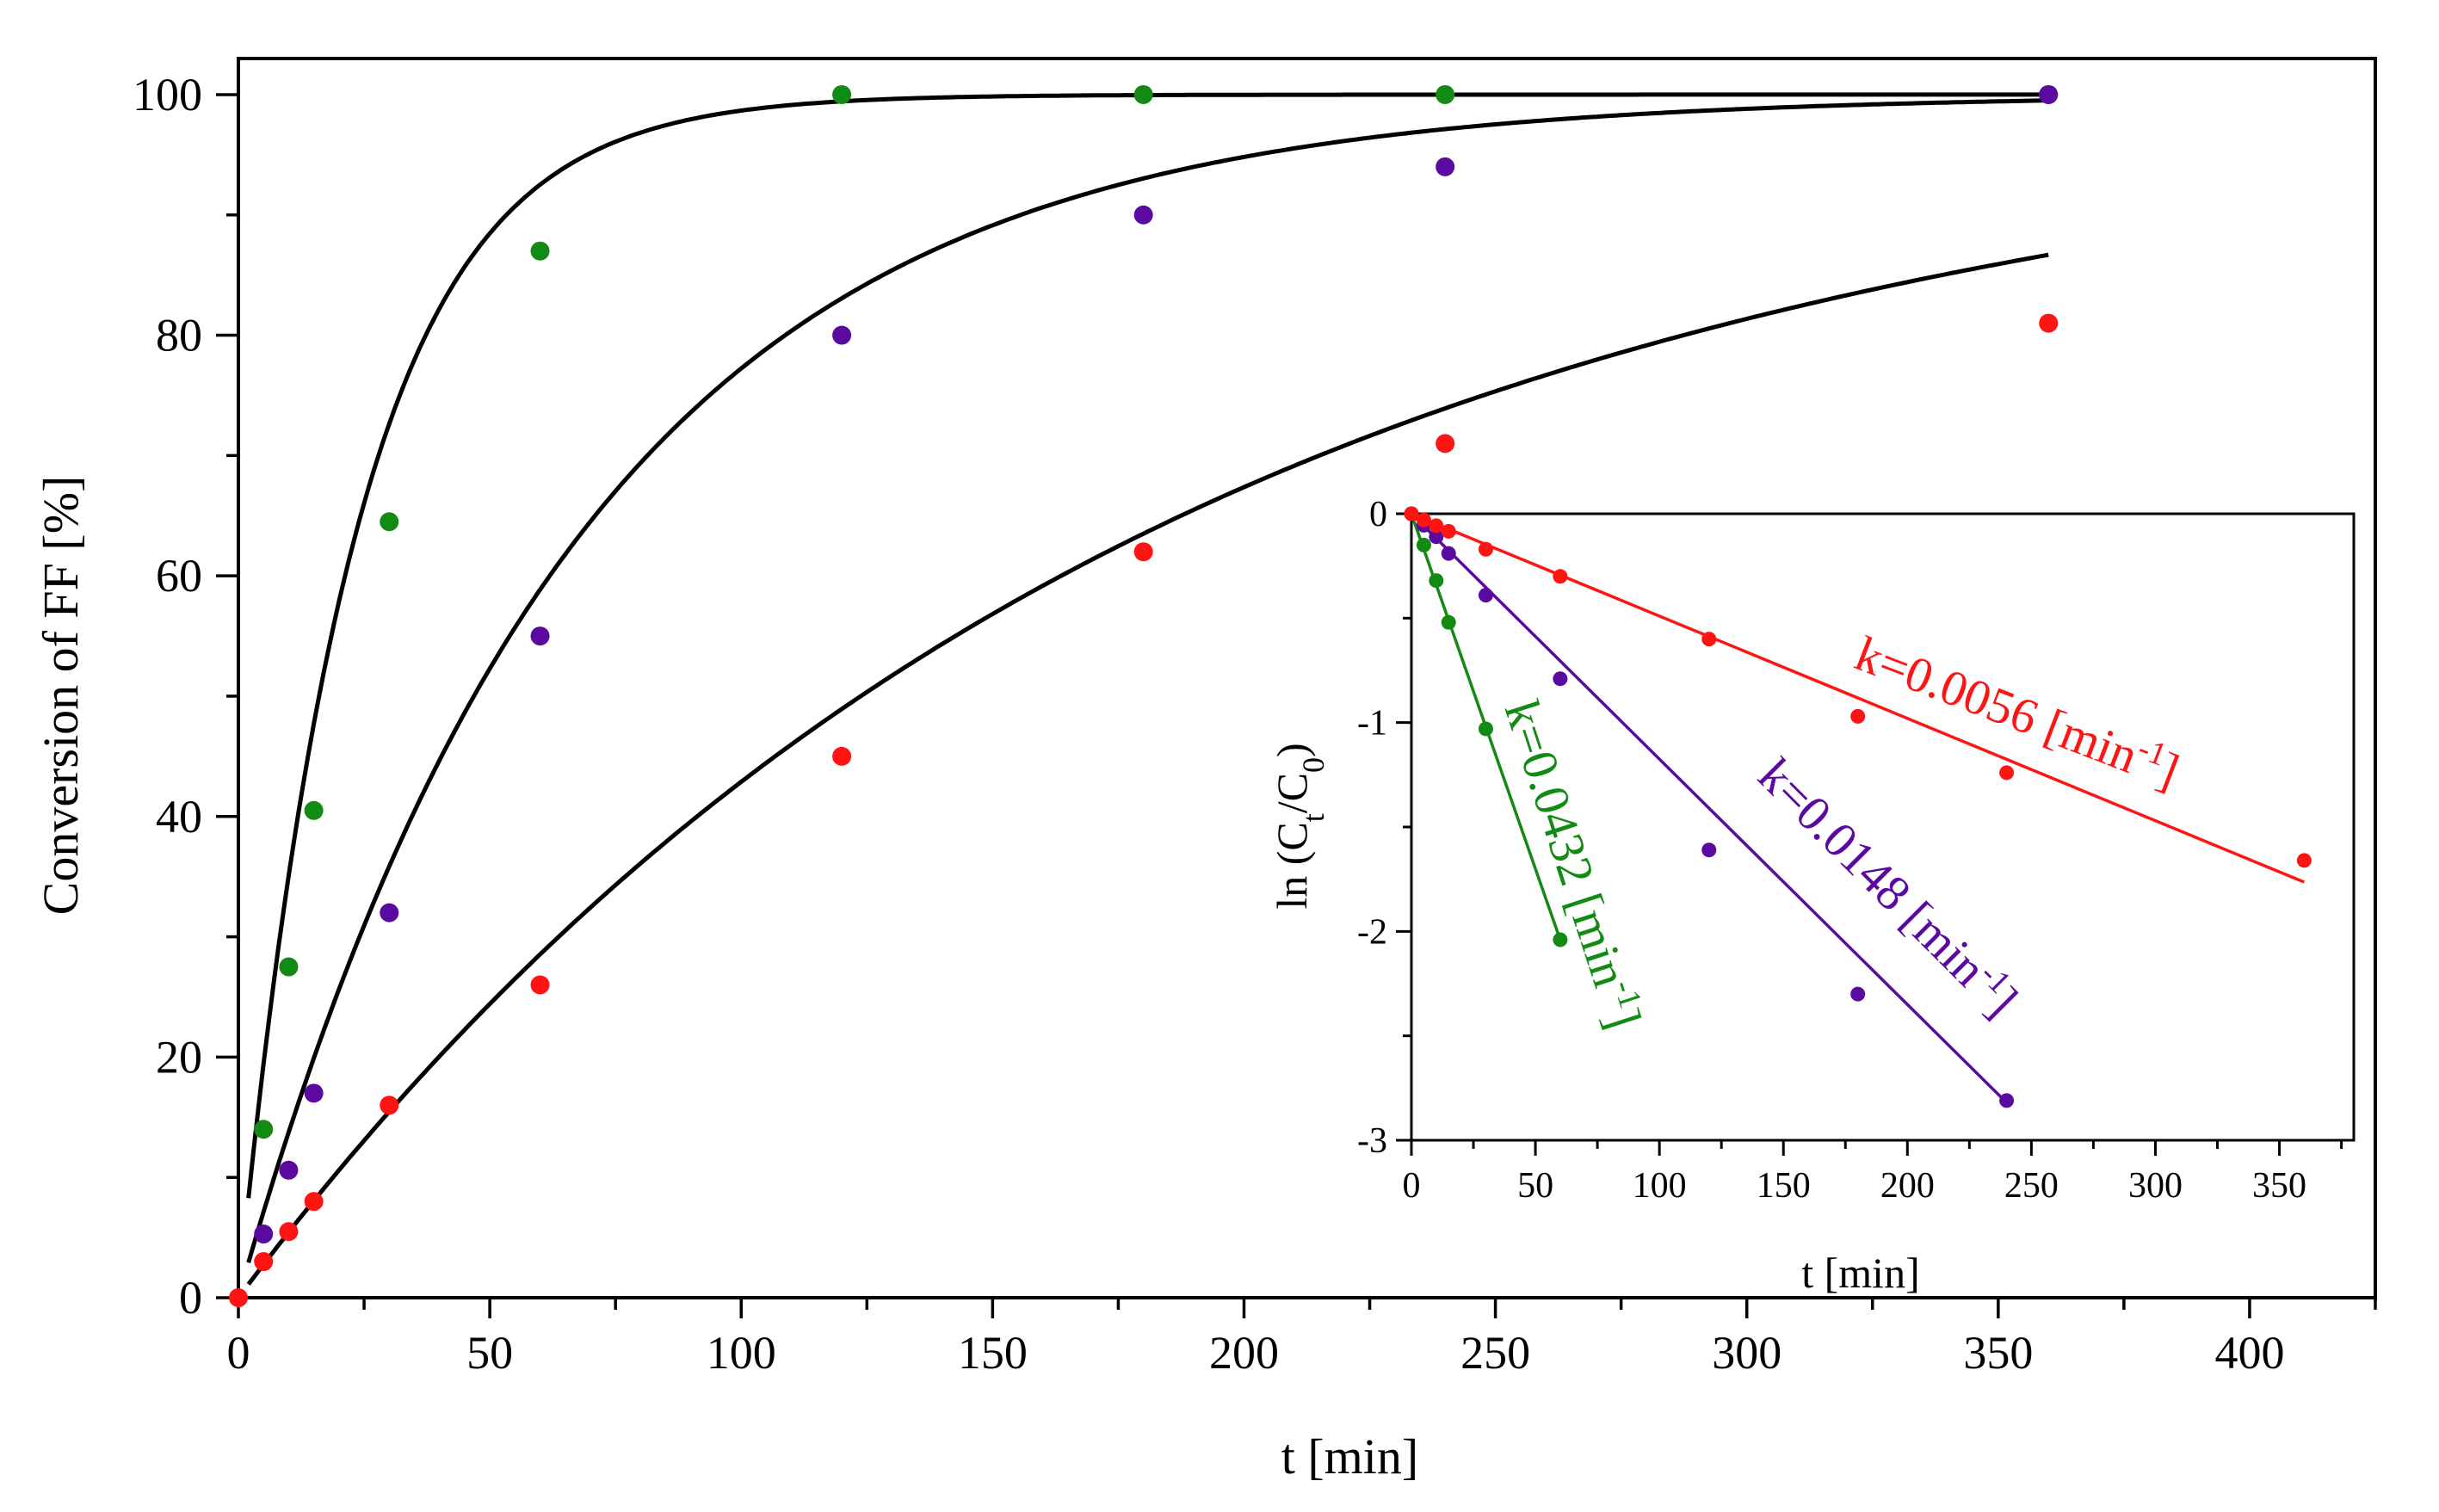 The height and width of the screenshot is (1512, 2439). Describe the element at coordinates (1378, 514) in the screenshot. I see `inset-y-tick-label: 0` at that location.